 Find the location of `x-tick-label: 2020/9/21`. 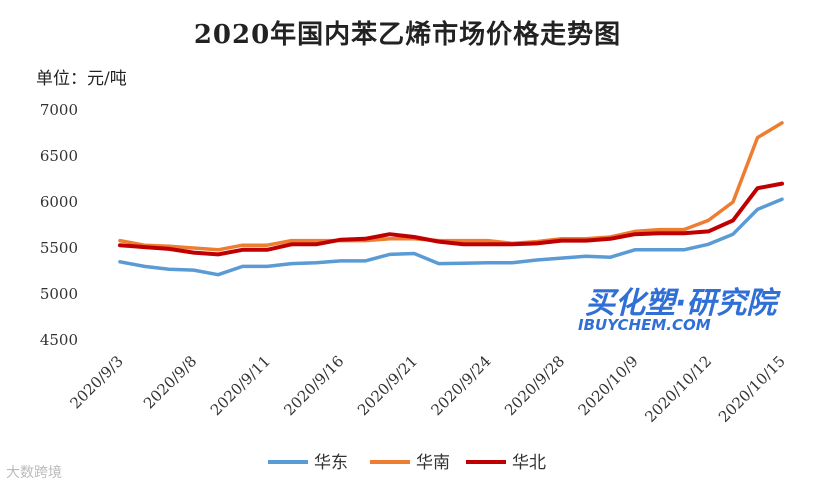

x-tick-label: 2020/9/21 is located at coordinates (387, 385).